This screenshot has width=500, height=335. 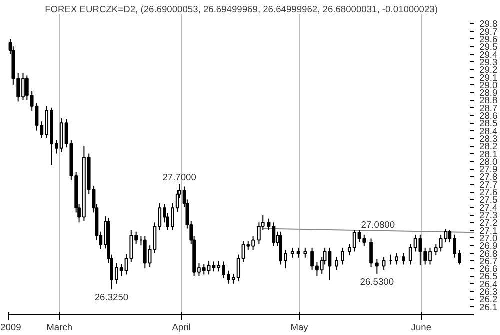 I want to click on y-tick-label: 29.4, so click(x=489, y=55).